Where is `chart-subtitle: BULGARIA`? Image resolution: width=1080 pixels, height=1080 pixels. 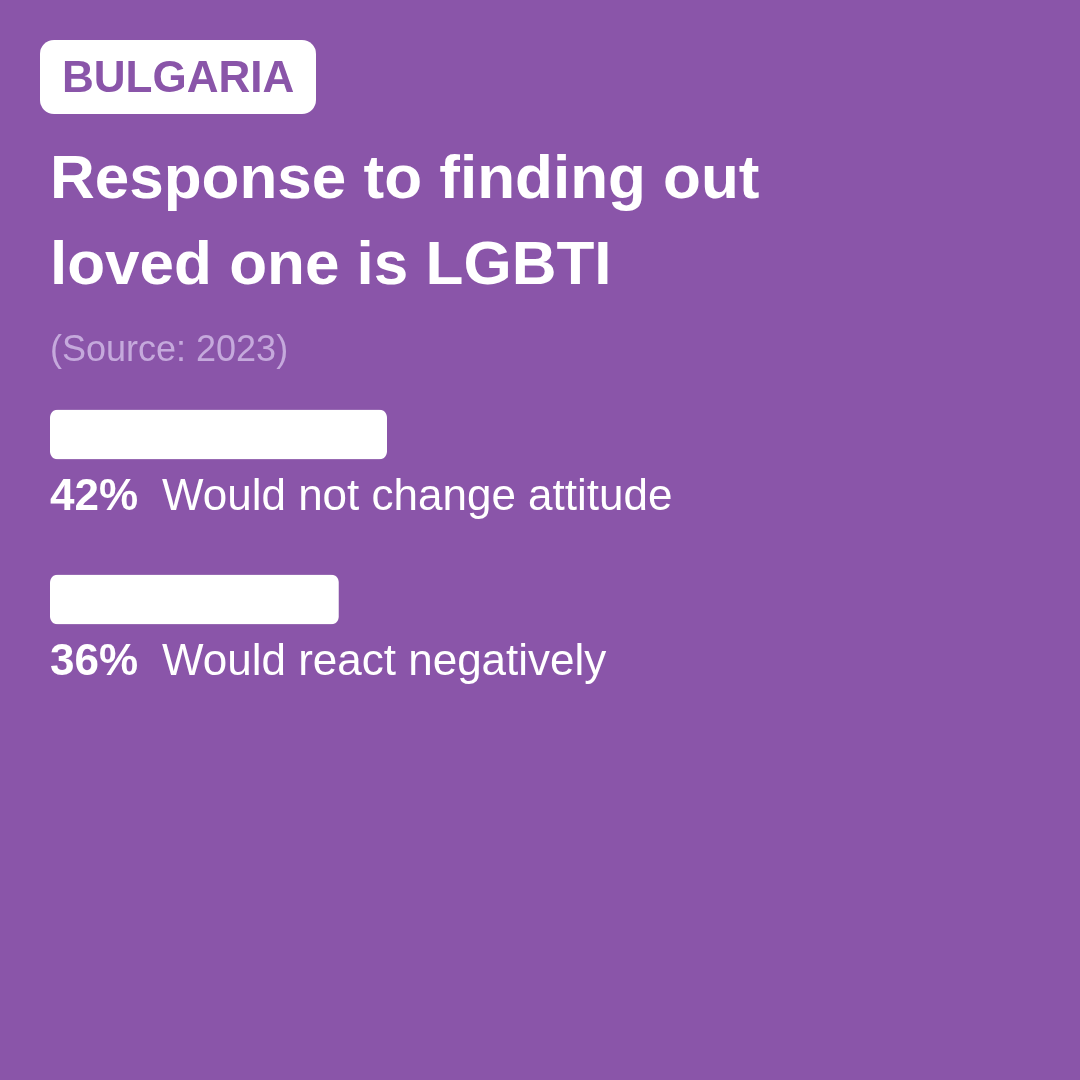
chart-subtitle: BULGARIA is located at coordinates (178, 77).